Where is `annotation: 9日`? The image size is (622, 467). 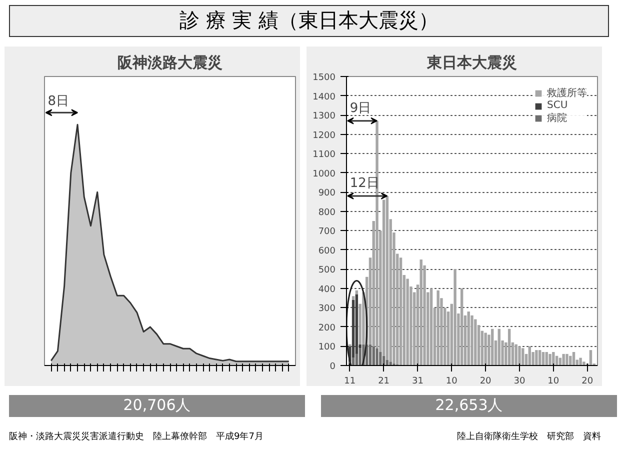
annotation: 9日 is located at coordinates (361, 108).